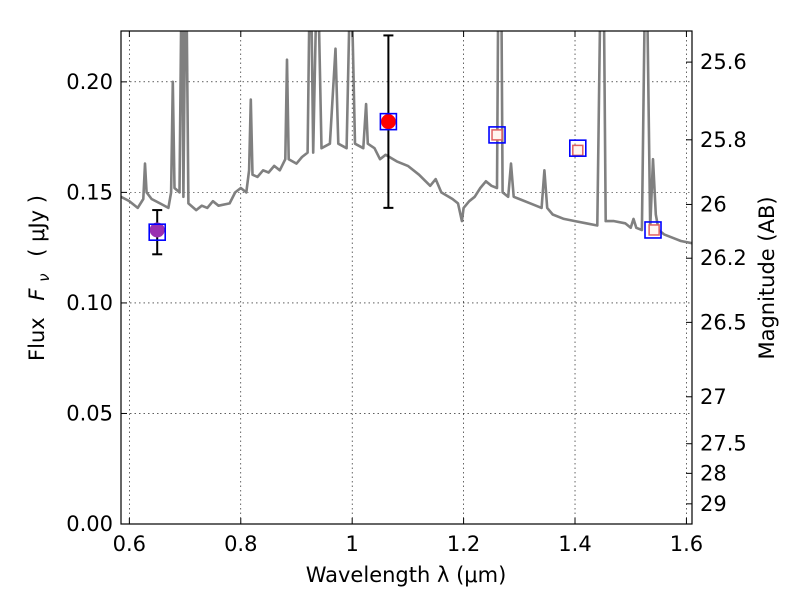  What do you see at coordinates (406, 575) in the screenshot?
I see `x-axis-label: Wavelength λ (μm)` at bounding box center [406, 575].